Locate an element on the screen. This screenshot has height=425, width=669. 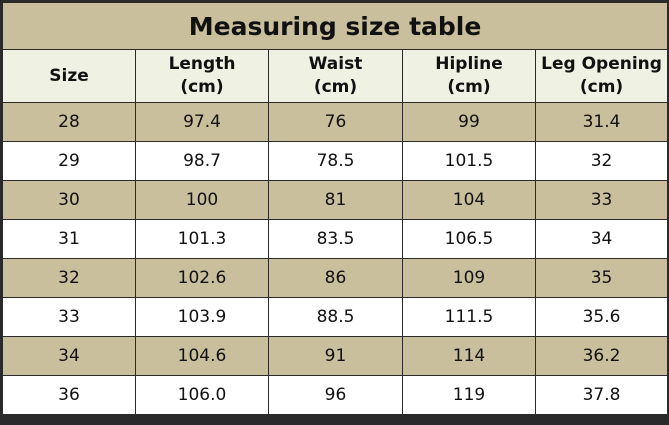
data-cell: 86 is located at coordinates (335, 278).